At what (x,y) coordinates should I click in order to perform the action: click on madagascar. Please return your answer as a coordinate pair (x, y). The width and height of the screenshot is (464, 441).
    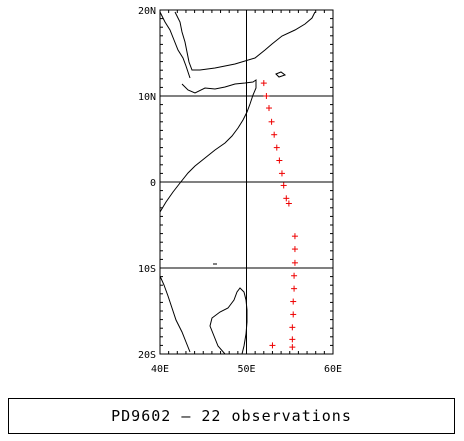
    Looking at the image, I should click on (228, 321).